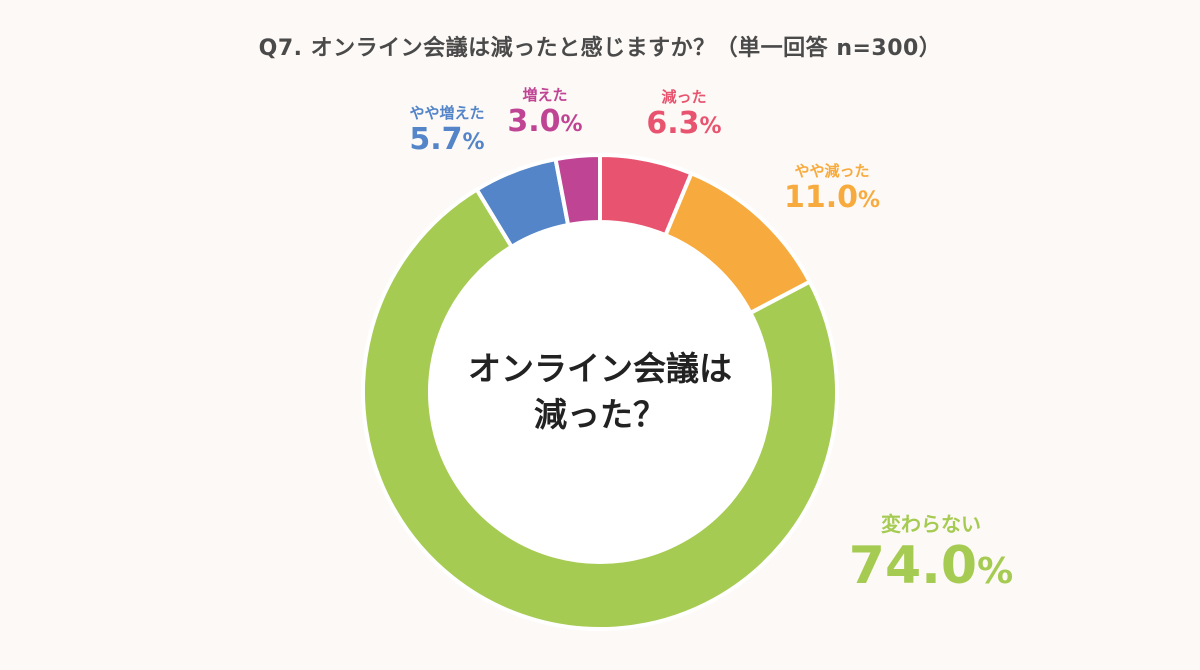 This screenshot has height=670, width=1200. I want to click on chart-title: Q7. オンライン会議は減ったと感じますか？（単一回答 n=300）, so click(600, 48).